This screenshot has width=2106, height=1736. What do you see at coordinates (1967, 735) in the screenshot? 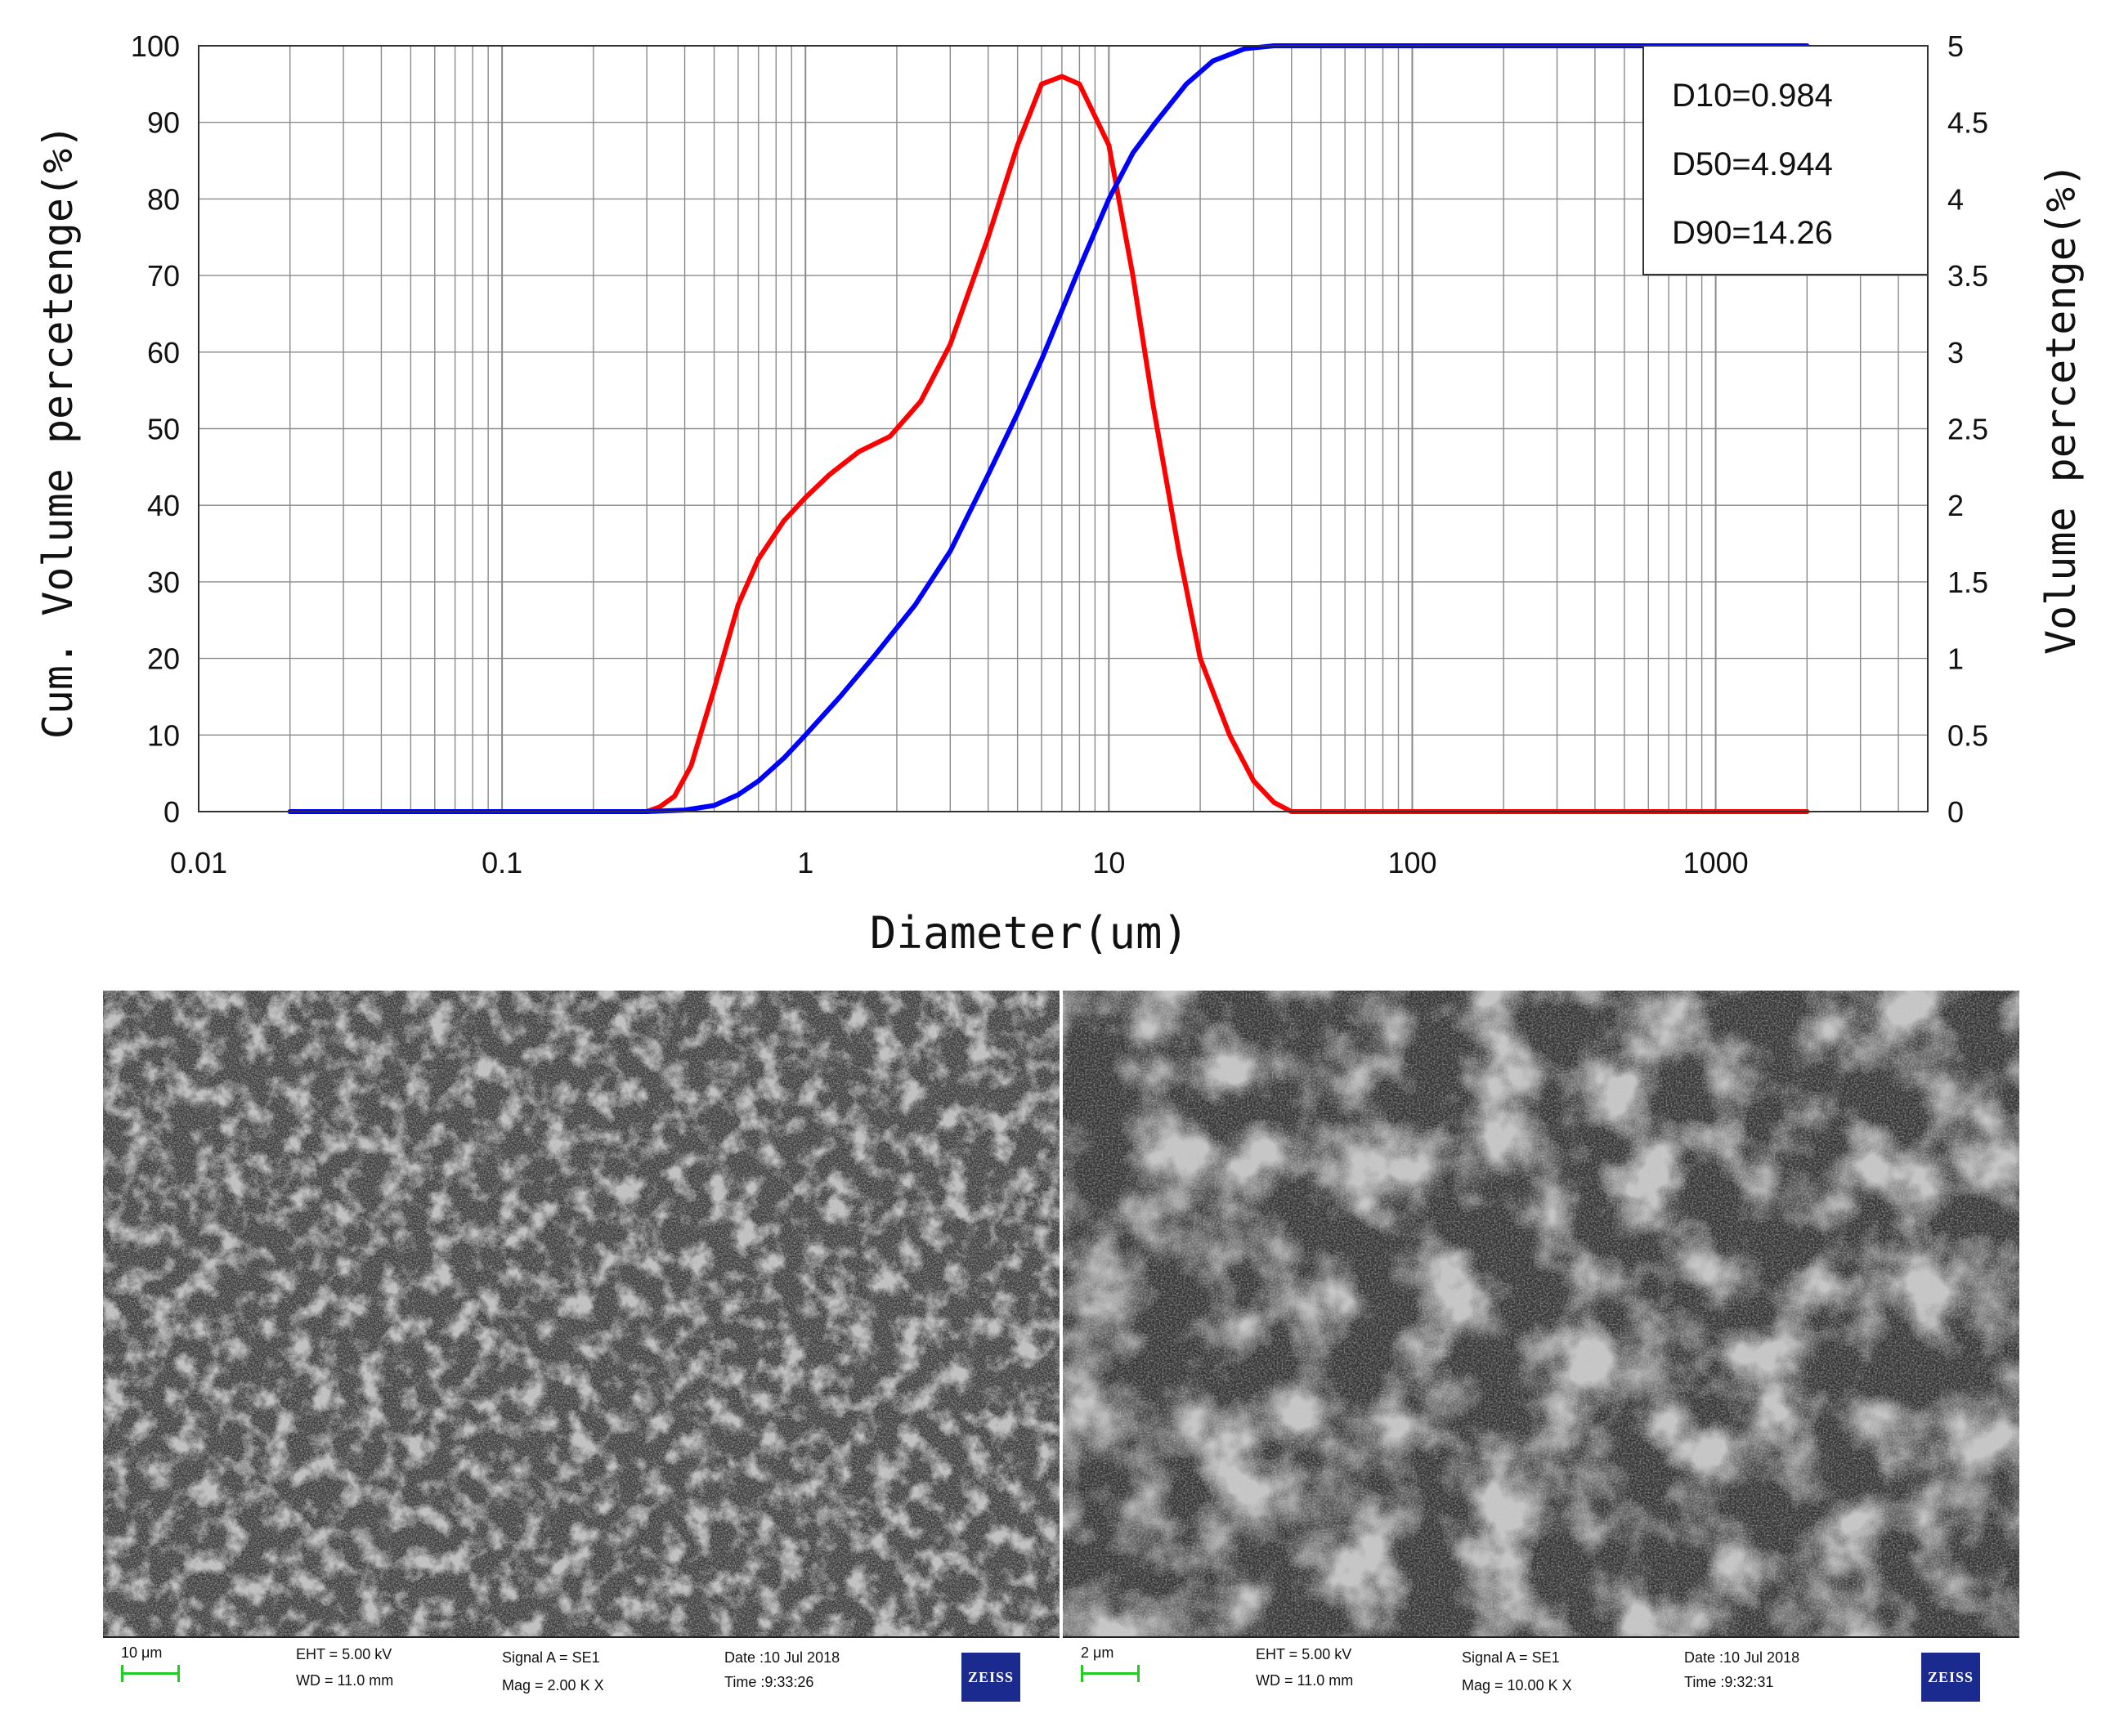
I see `y-right-tick-label: 0.5` at bounding box center [1967, 735].